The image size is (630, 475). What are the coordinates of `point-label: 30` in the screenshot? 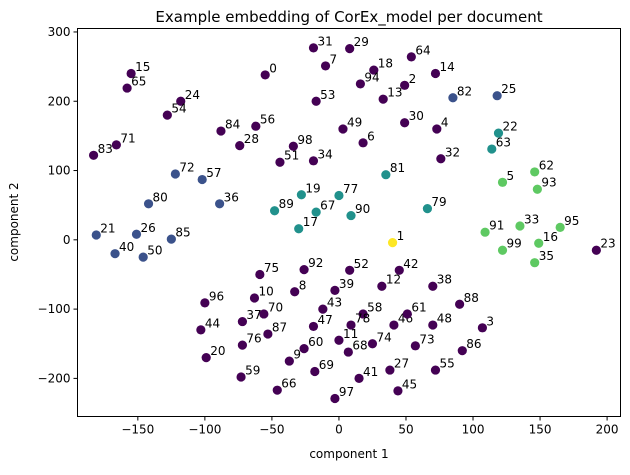 It's located at (416, 116).